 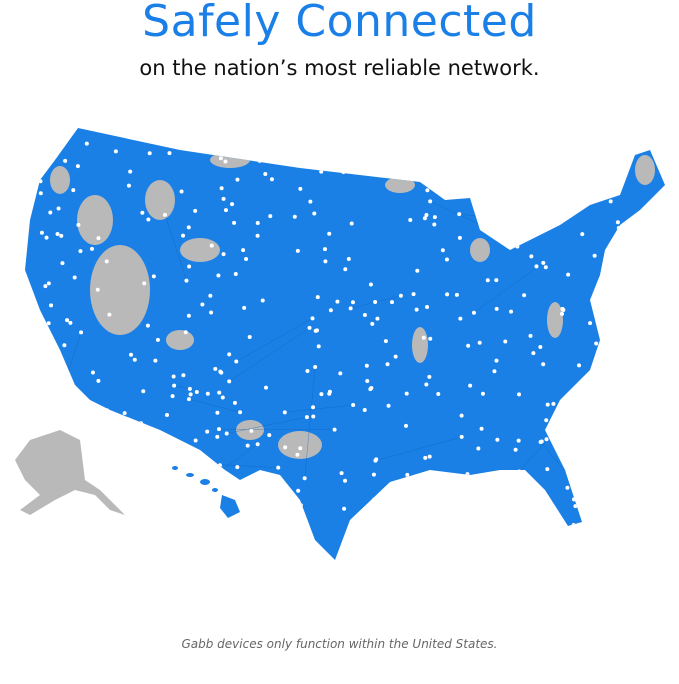 What do you see at coordinates (206, 492) in the screenshot?
I see `hawaii` at bounding box center [206, 492].